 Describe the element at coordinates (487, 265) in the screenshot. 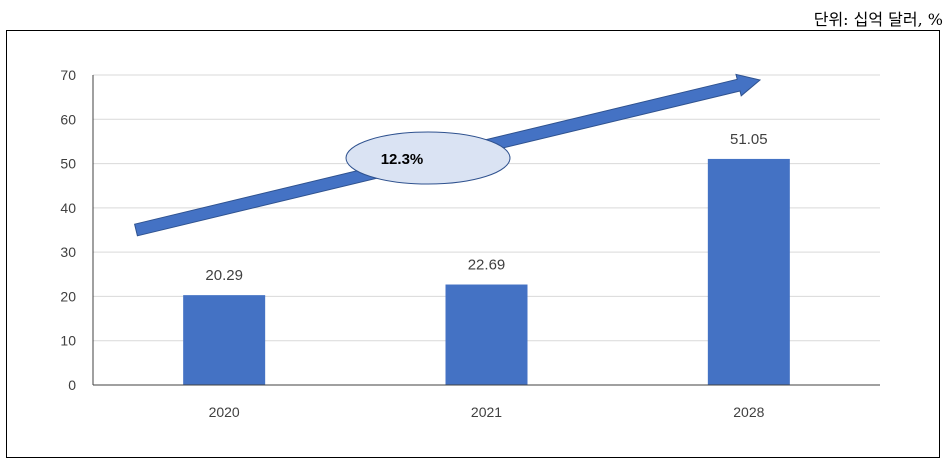

I see `data-label: 22.69` at that location.